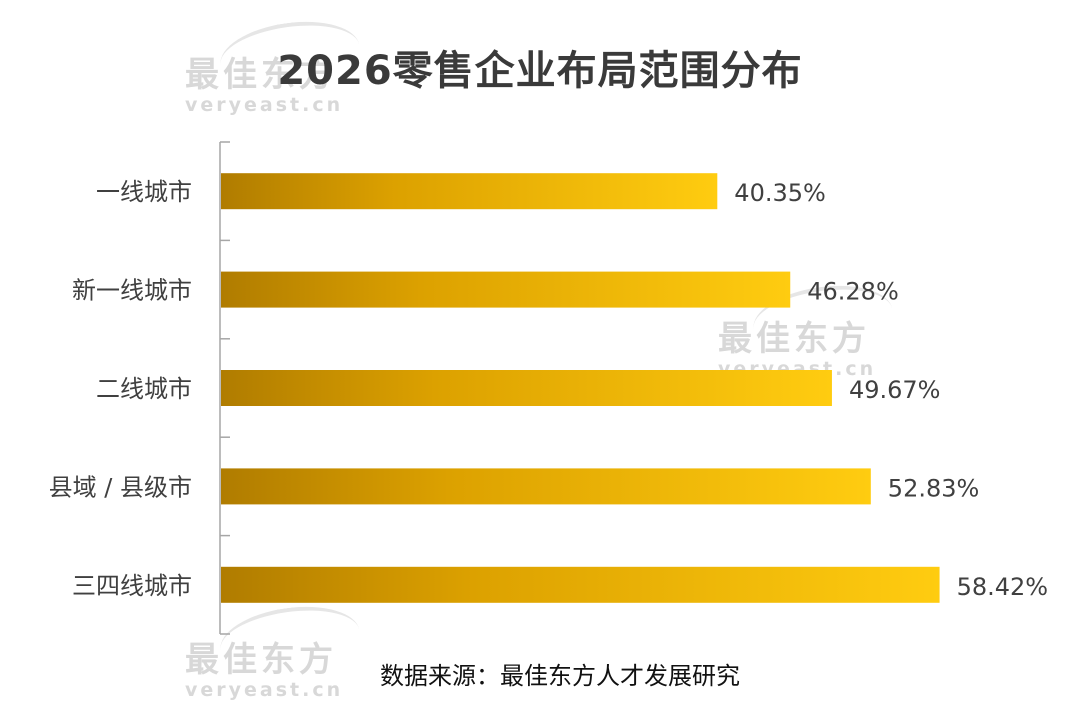 Image resolution: width=1080 pixels, height=713 pixels. I want to click on category-label: 三四线城市, so click(132, 586).